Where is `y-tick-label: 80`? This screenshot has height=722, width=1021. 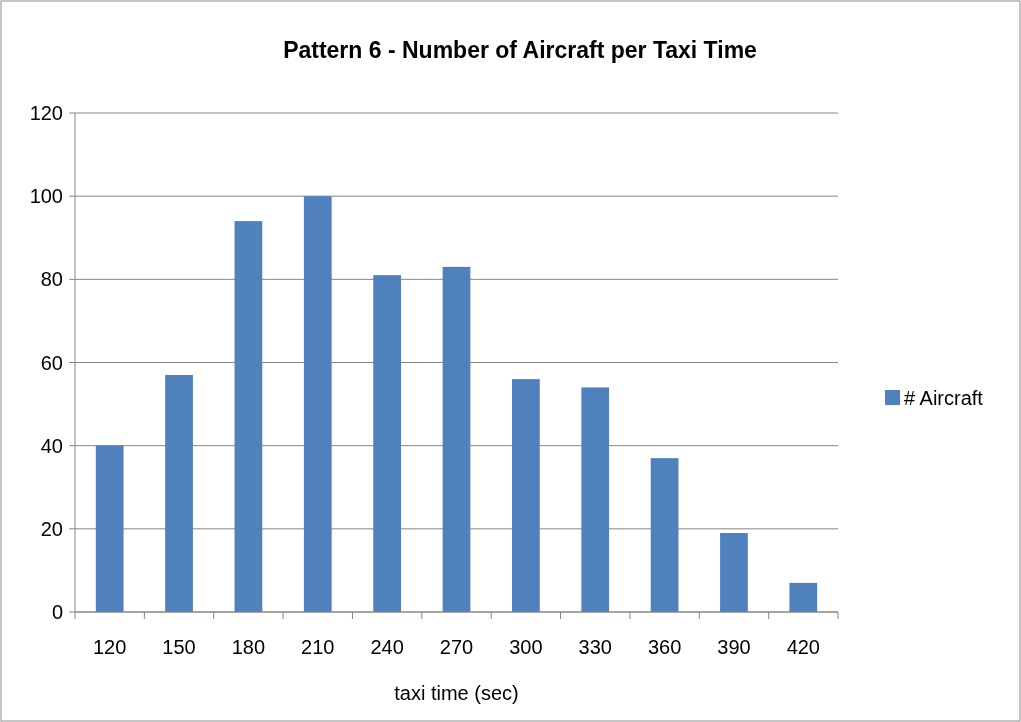 y-tick-label: 80 is located at coordinates (51, 279).